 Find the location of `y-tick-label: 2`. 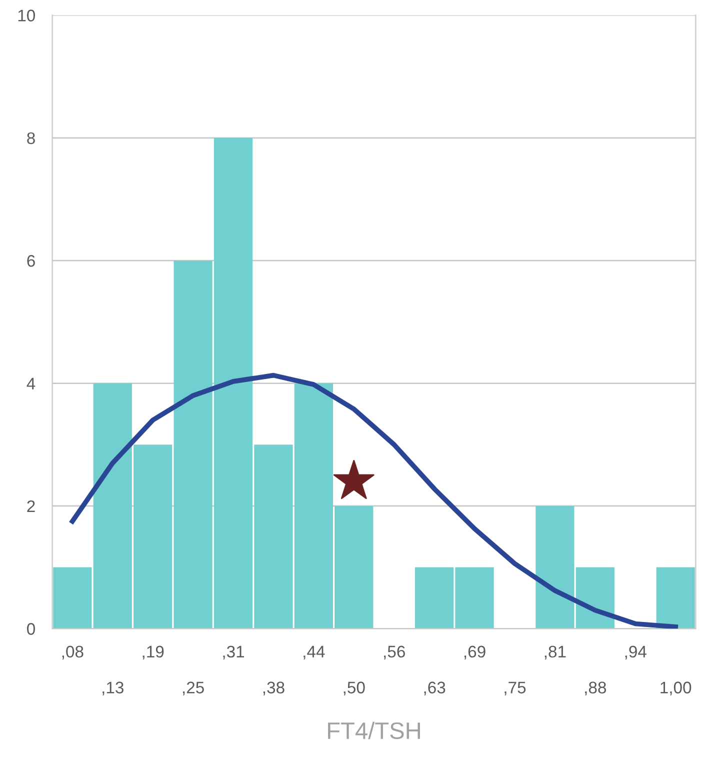

y-tick-label: 2 is located at coordinates (31, 506).